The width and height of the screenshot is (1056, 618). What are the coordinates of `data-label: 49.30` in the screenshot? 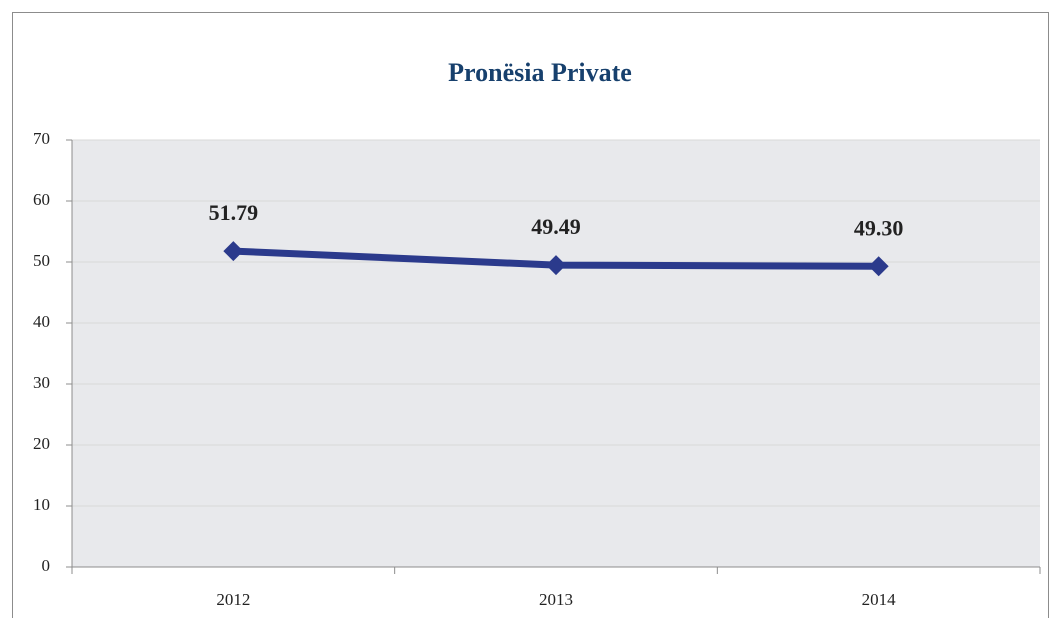 It's located at (879, 227).